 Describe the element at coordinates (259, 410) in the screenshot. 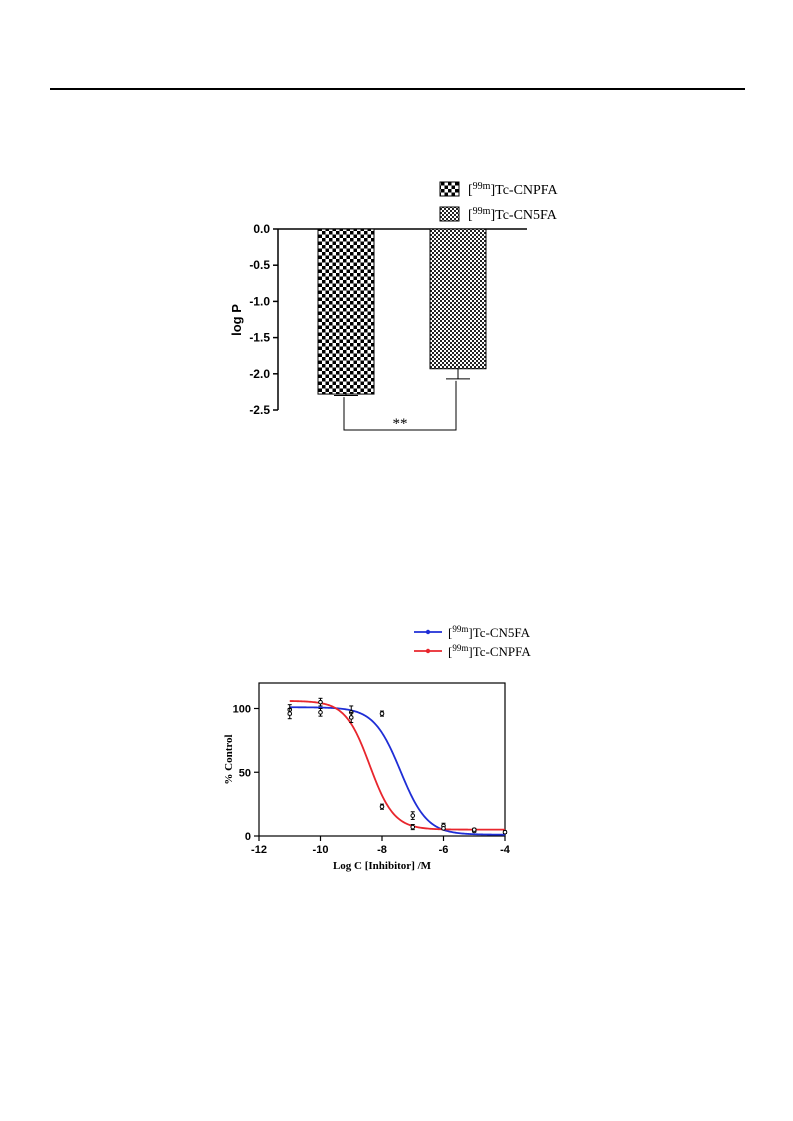

I see `y-tick-label: -2.5` at that location.